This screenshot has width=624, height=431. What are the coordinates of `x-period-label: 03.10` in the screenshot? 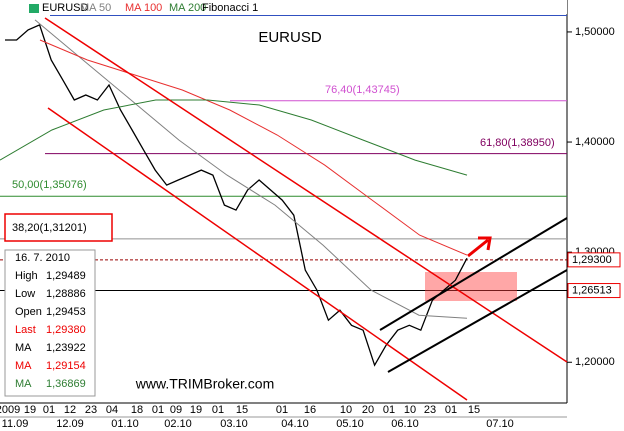 It's located at (234, 424).